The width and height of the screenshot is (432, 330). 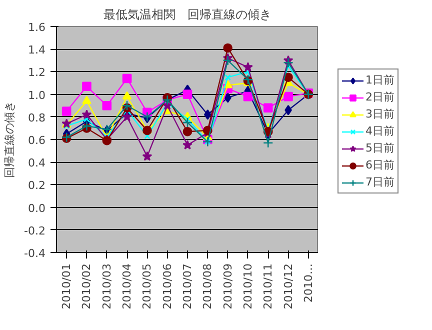 I want to click on chart-title: 最低気温相関 回帰直線の傾き, so click(x=188, y=15).